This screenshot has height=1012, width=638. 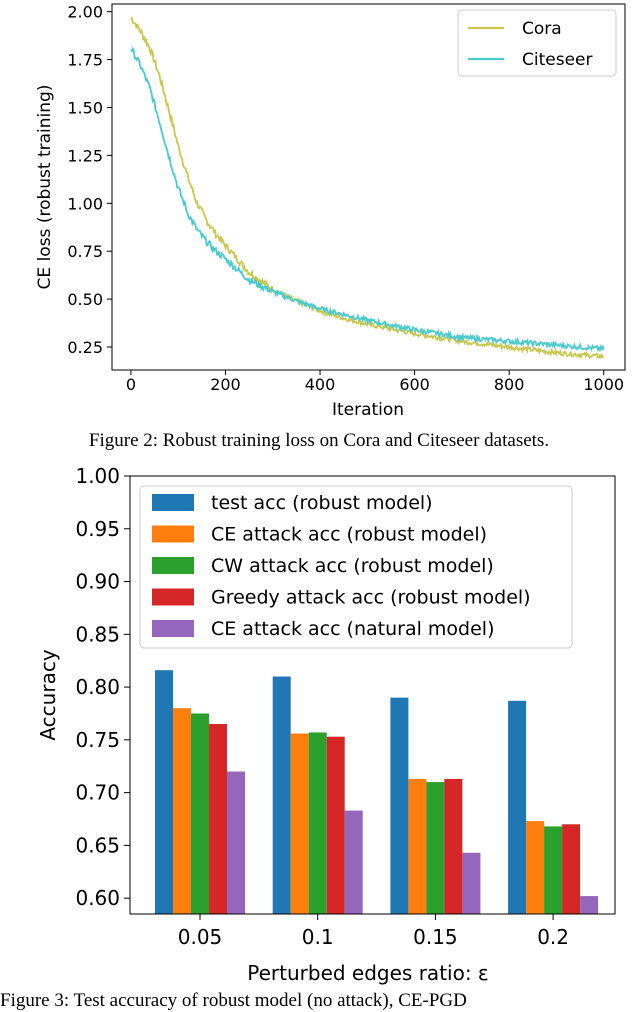 What do you see at coordinates (85, 299) in the screenshot?
I see `y-tick-label: 0.50` at bounding box center [85, 299].